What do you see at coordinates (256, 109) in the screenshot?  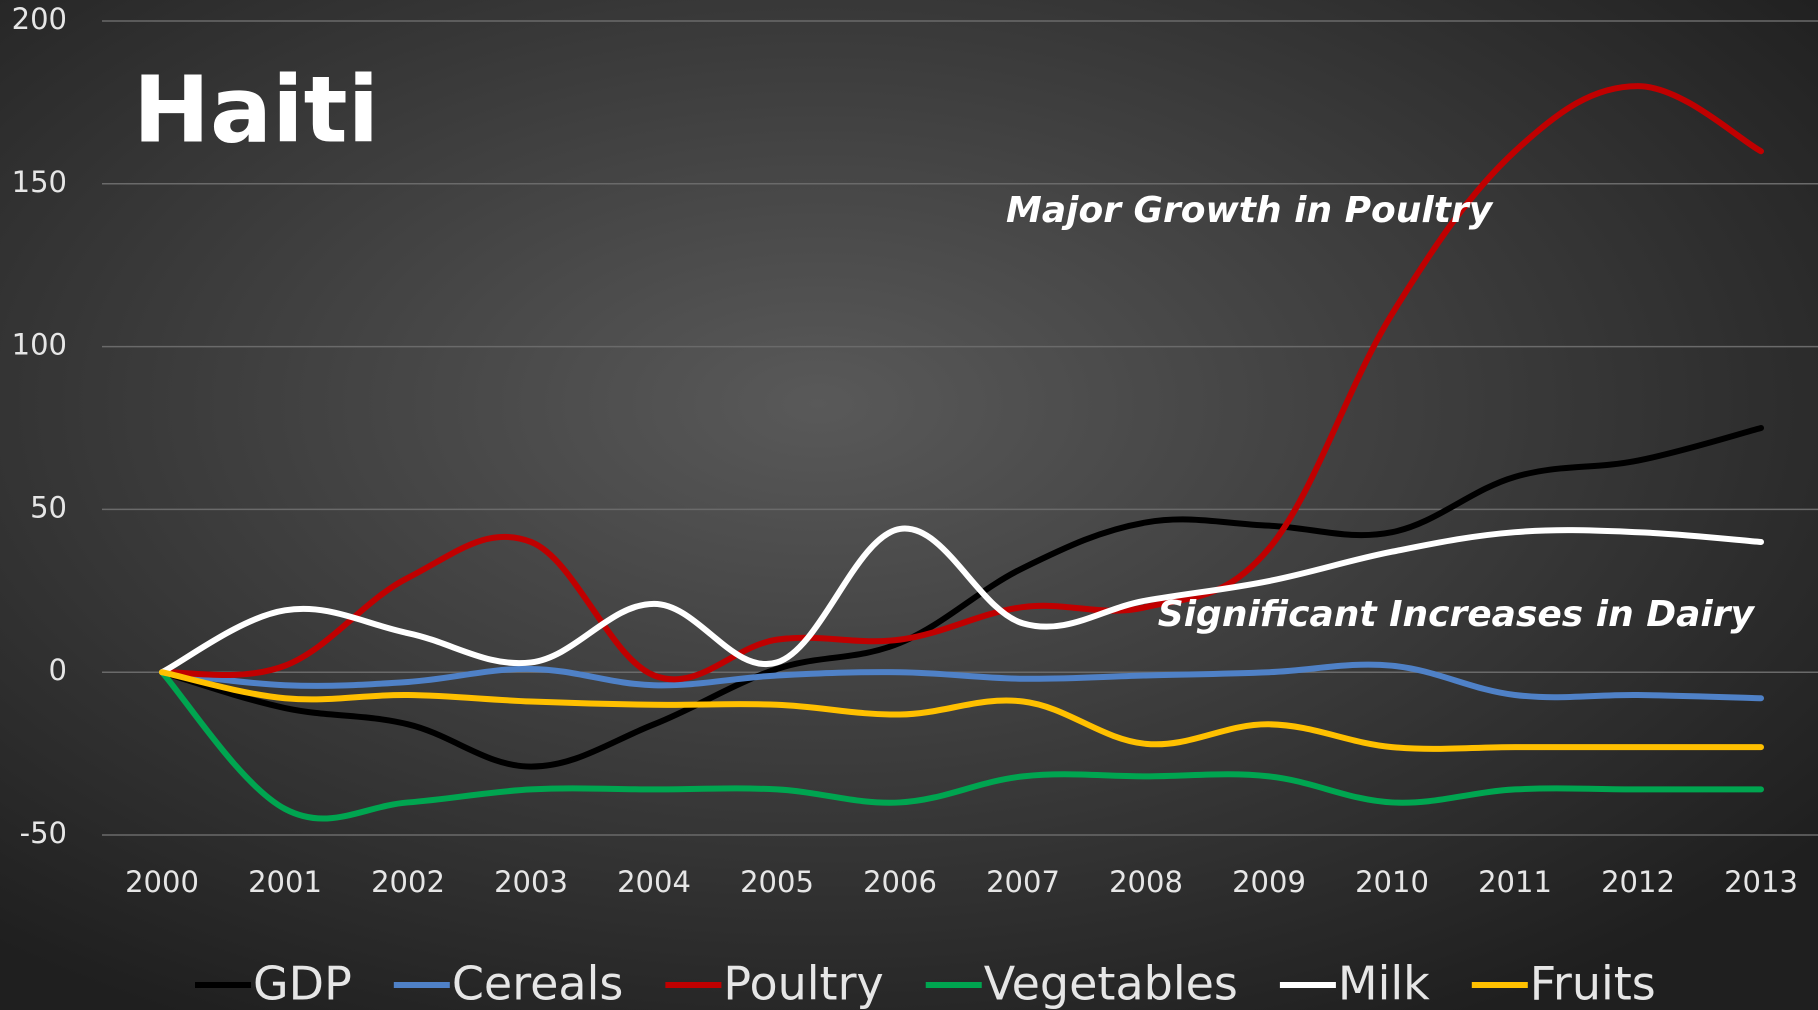 I see `chart-title: Haiti` at bounding box center [256, 109].